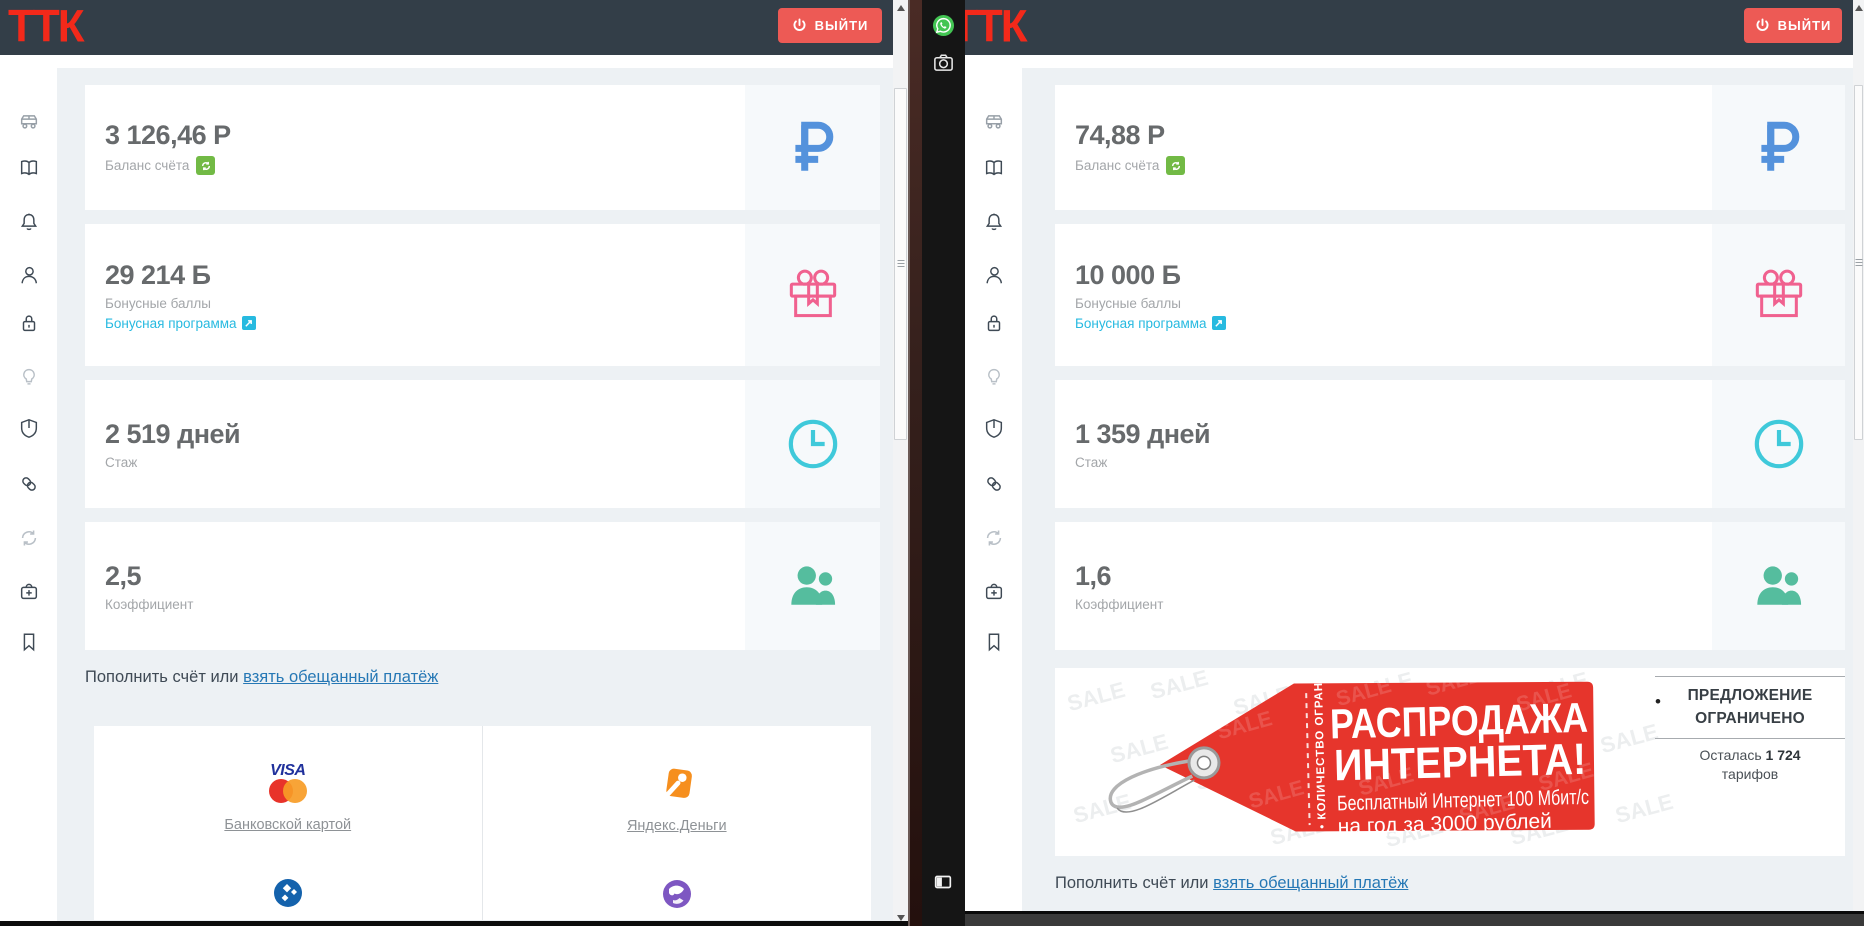  Describe the element at coordinates (1091, 462) in the screenshot. I see `tenure-label: Стаж` at that location.